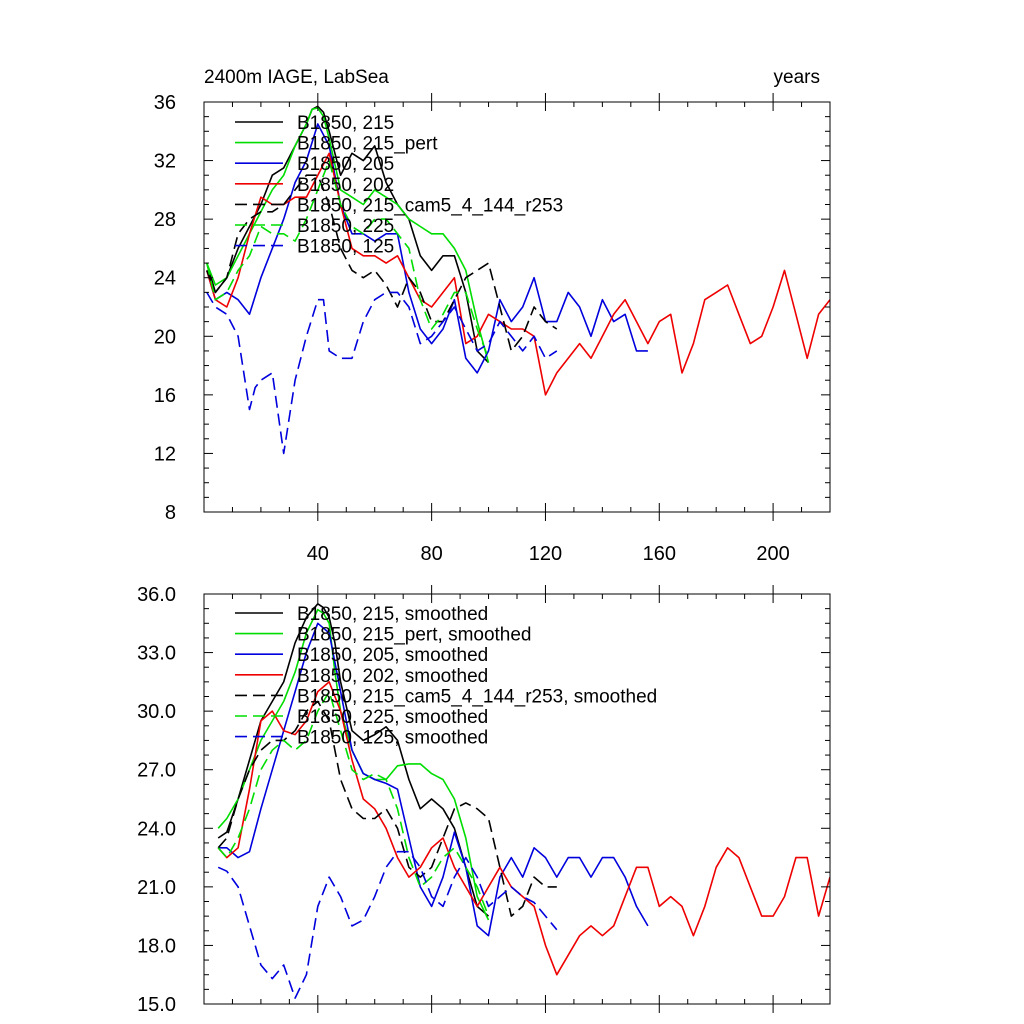 The image size is (1024, 1024). I want to click on series-line-b1850-205-smoothed, so click(433, 779).